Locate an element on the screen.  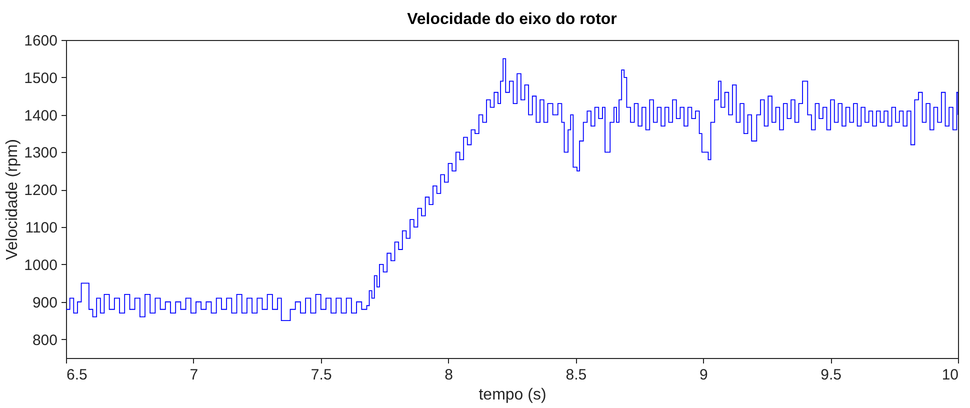
y-tick-label: 1300 is located at coordinates (41, 153).